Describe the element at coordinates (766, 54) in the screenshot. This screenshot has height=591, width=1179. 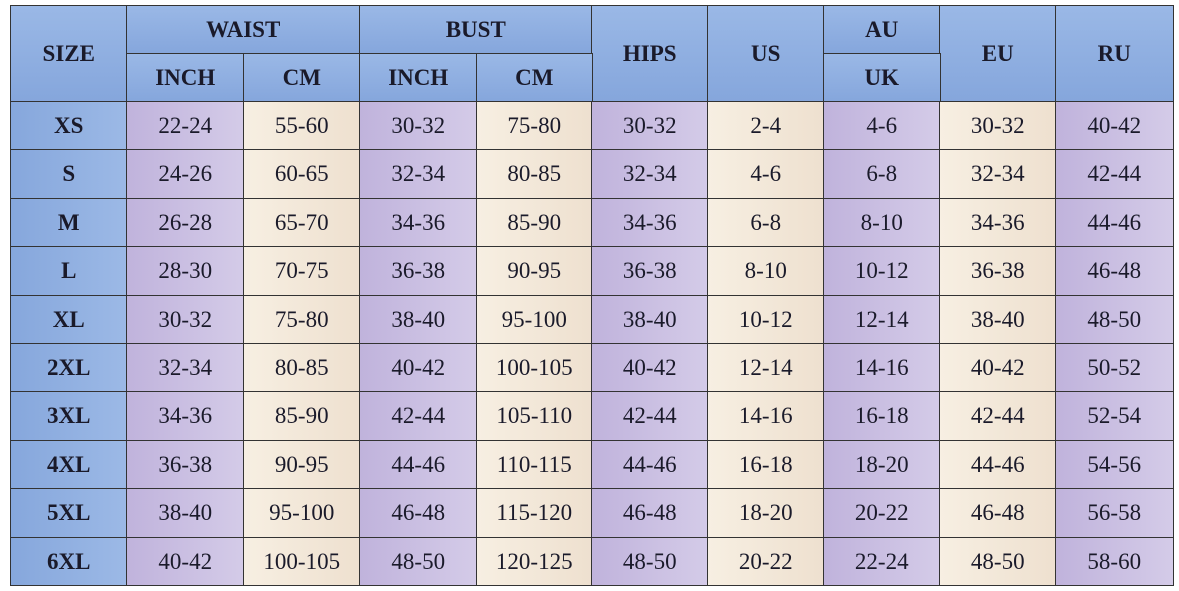
I see `header-cell: US` at that location.